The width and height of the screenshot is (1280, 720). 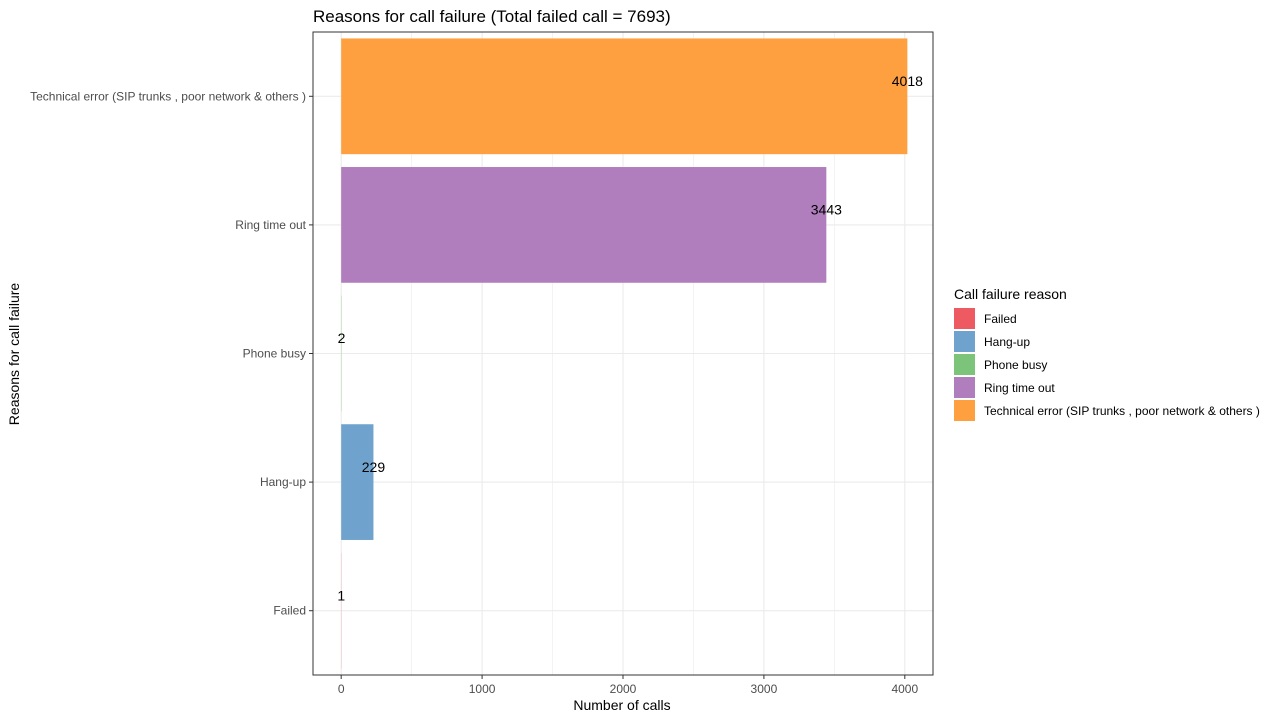 I want to click on legend-label: Failed, so click(x=1000, y=319).